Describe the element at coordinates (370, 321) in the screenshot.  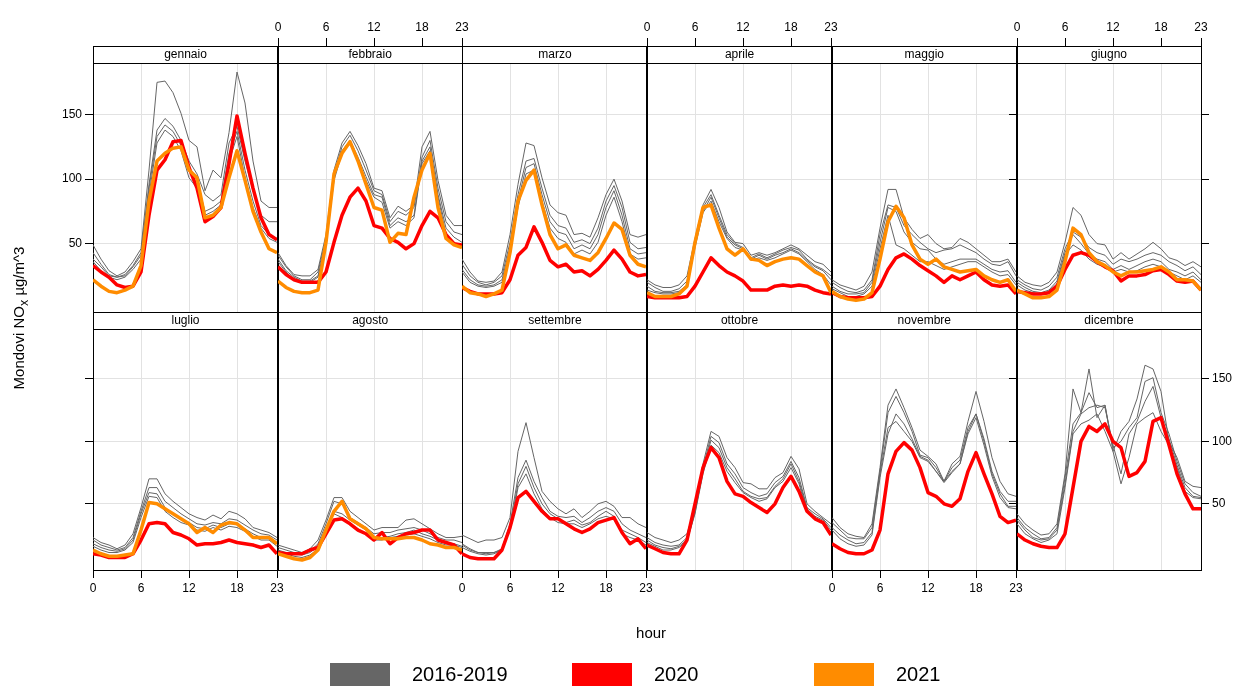
I see `chart-title: agosto` at that location.